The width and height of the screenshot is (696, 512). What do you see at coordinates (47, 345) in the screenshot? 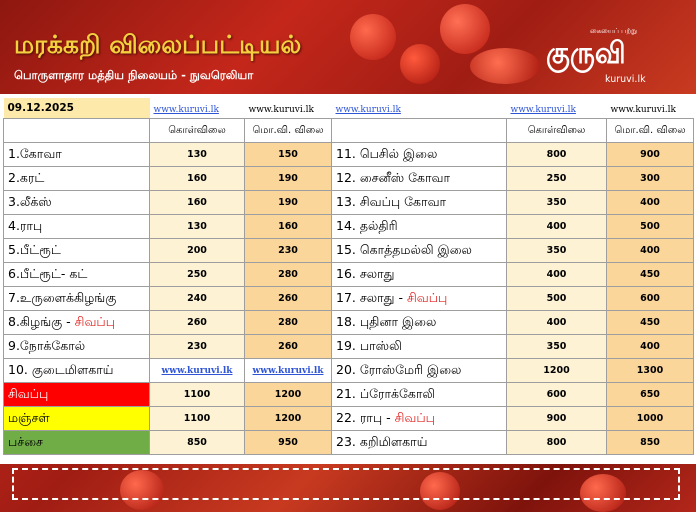
I see `item-name-text: 9.நோக்கோல்` at bounding box center [47, 345].